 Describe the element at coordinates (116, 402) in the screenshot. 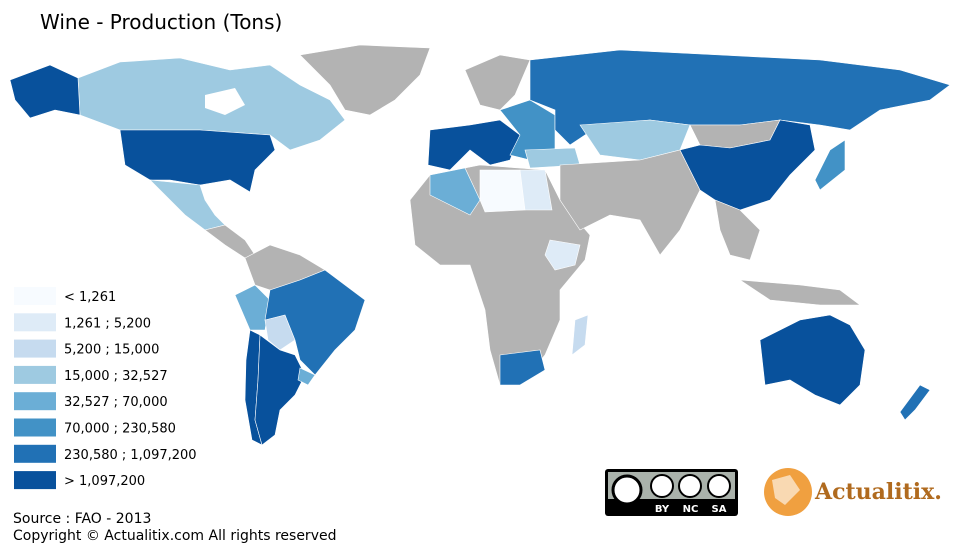

I see `legend-label: 32,527 ; 70,000` at that location.